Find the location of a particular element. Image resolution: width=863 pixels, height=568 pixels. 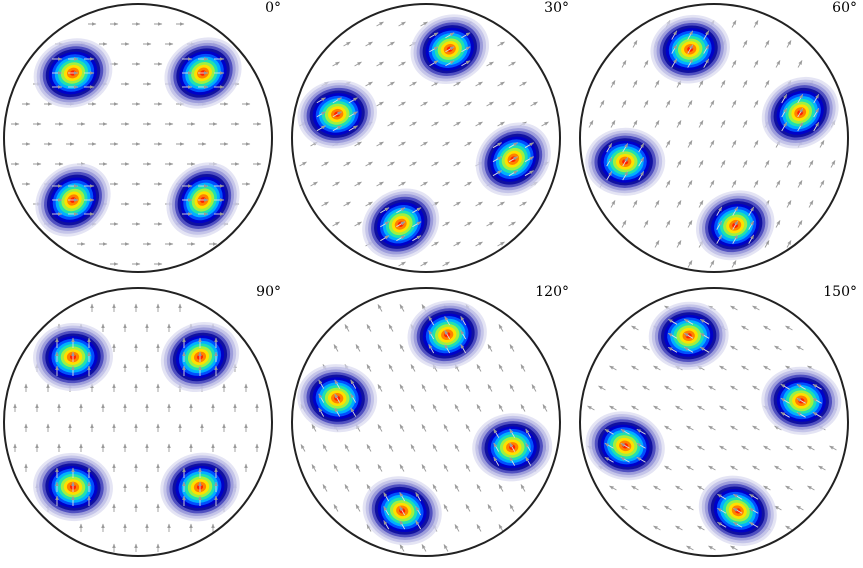

rotation-label: 150° is located at coordinates (840, 292).